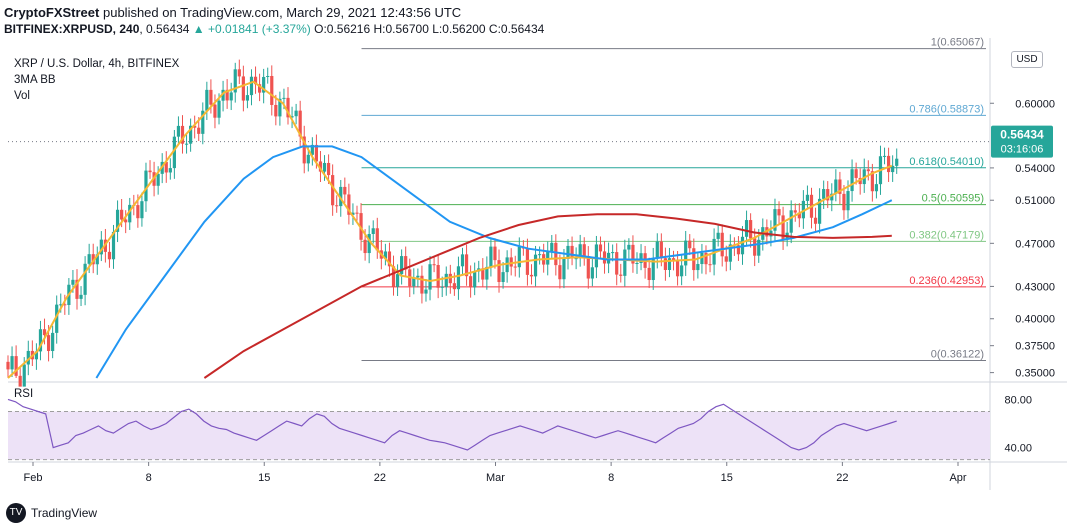 The image size is (1067, 528). Describe the element at coordinates (1022, 150) in the screenshot. I see `countdown-label: 03:16:06` at that location.